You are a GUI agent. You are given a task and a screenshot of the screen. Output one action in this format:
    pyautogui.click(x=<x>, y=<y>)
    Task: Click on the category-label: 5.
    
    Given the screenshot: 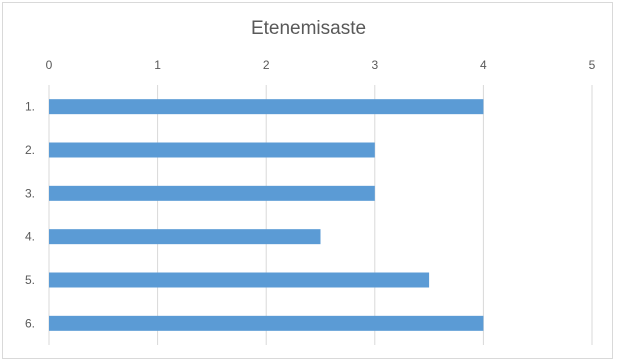 What is the action you would take?
    pyautogui.click(x=30, y=280)
    